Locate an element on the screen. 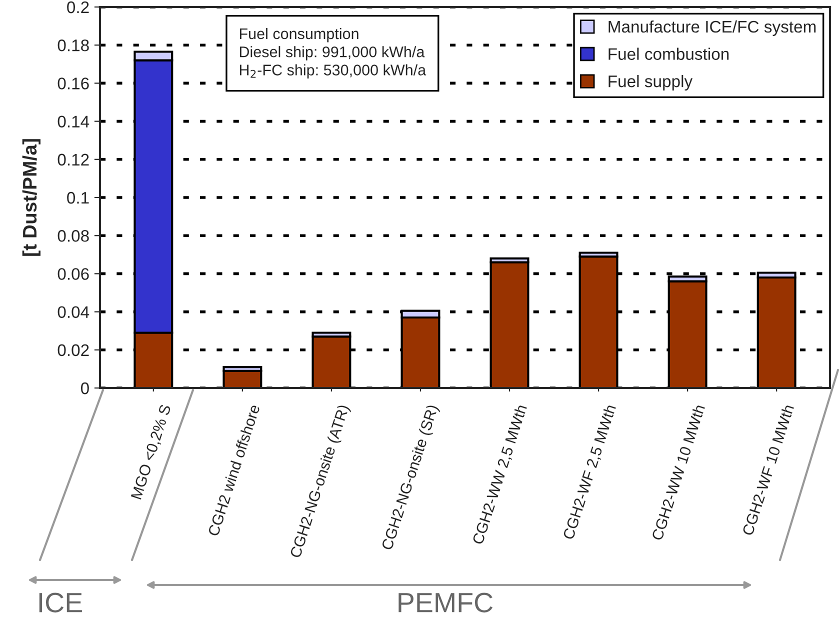 This screenshot has width=839, height=623. y-tick-label: 0.16 is located at coordinates (73, 84).